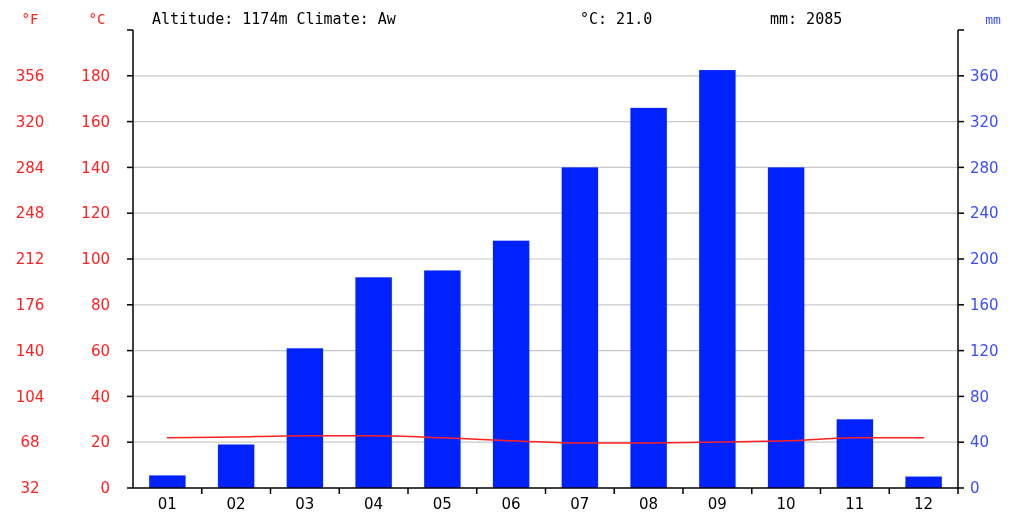 The height and width of the screenshot is (515, 1019). I want to click on text: mm: 2085, so click(806, 19).